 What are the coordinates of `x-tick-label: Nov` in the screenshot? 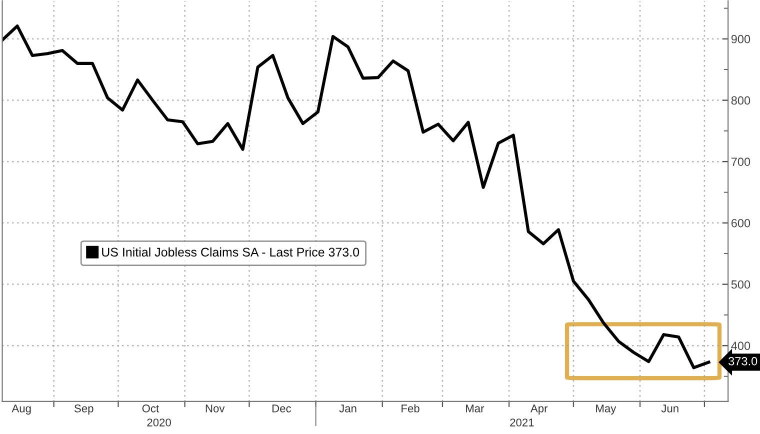 It's located at (215, 408).